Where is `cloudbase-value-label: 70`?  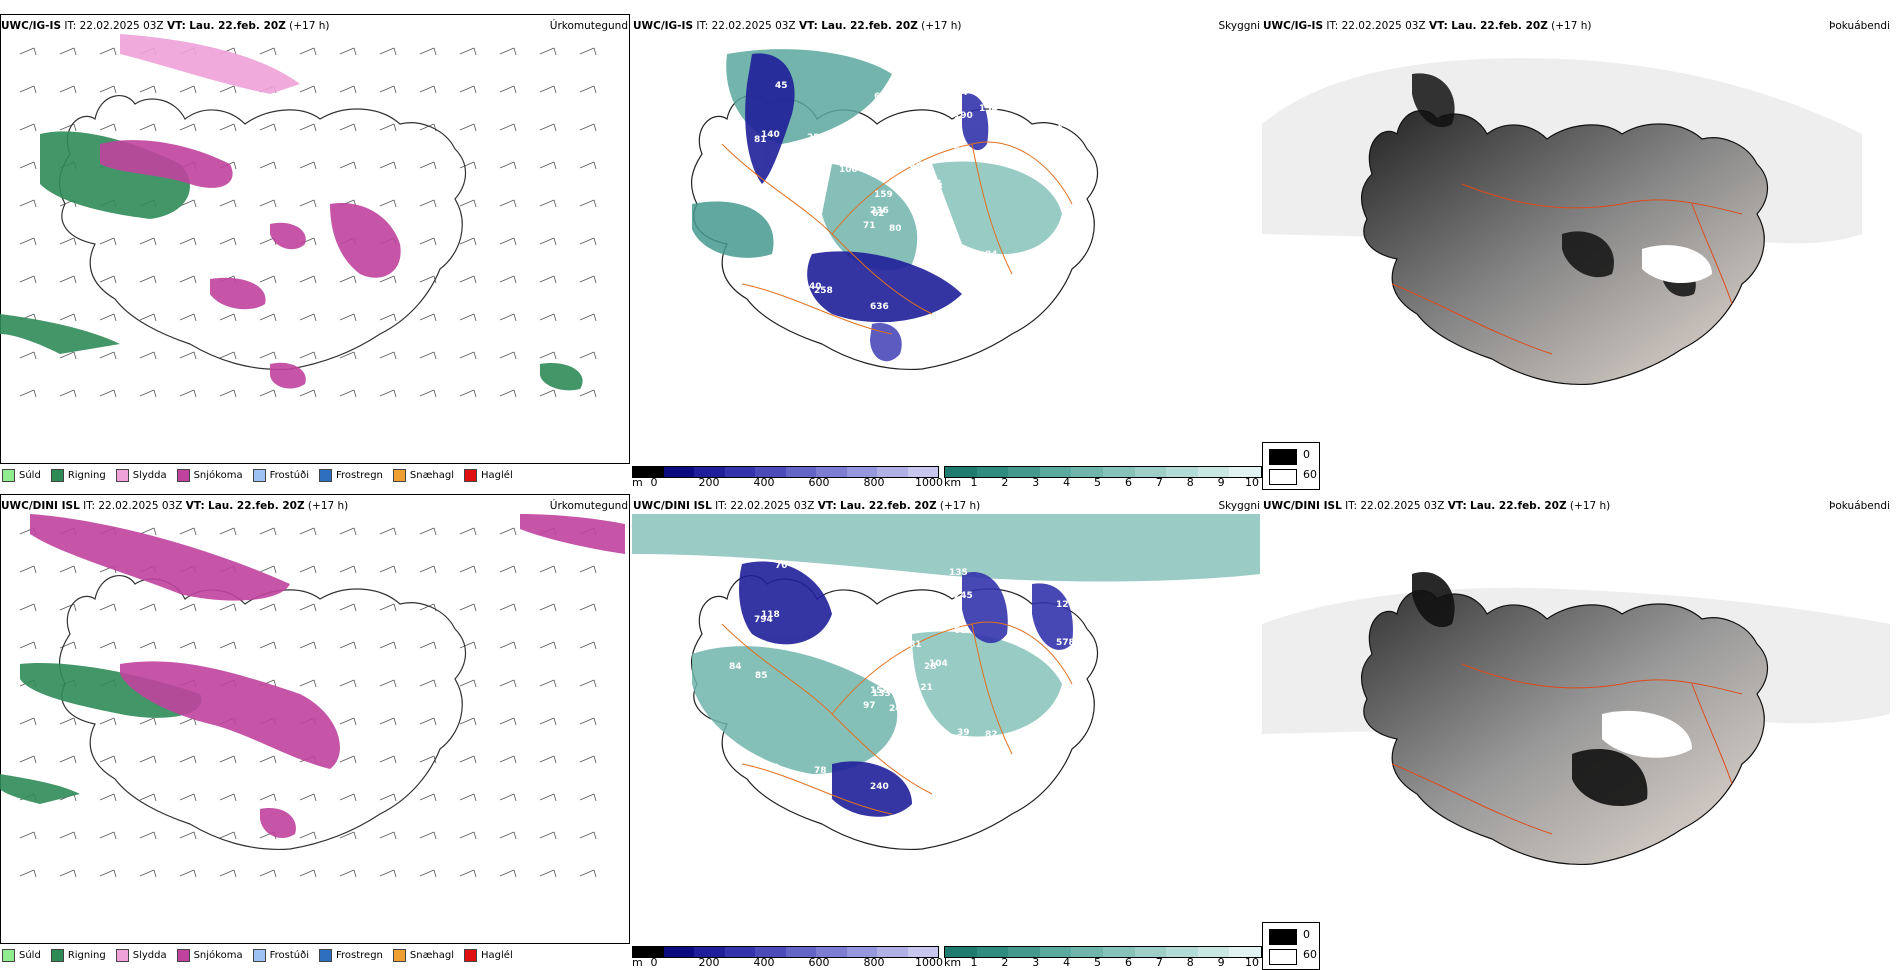 cloudbase-value-label: 70 is located at coordinates (781, 566).